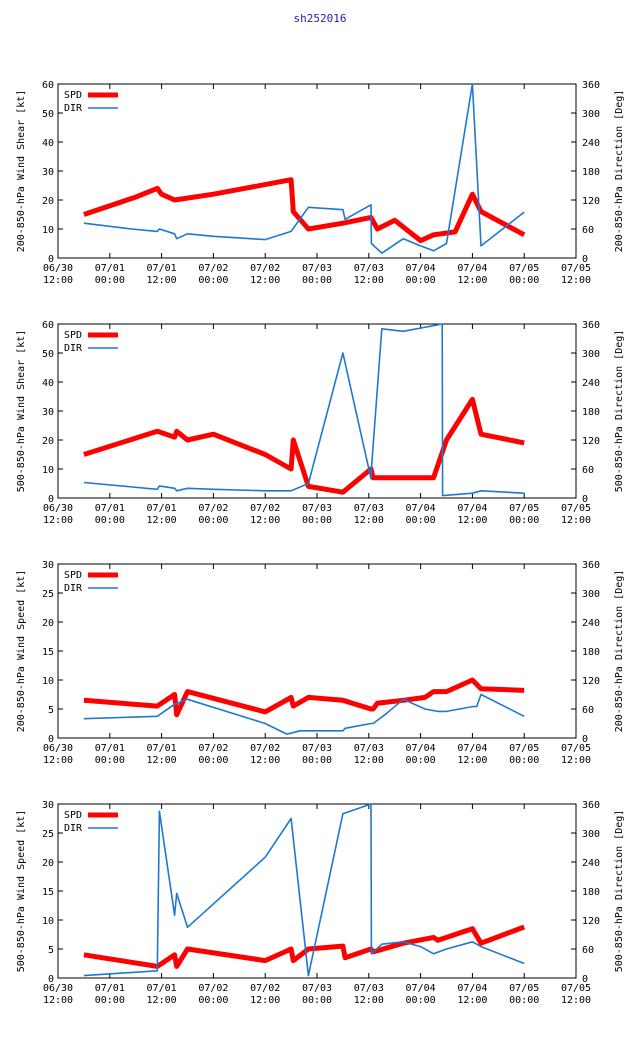 The width and height of the screenshot is (640, 1060). Describe the element at coordinates (48, 325) in the screenshot. I see `left-tick-label: 60` at that location.